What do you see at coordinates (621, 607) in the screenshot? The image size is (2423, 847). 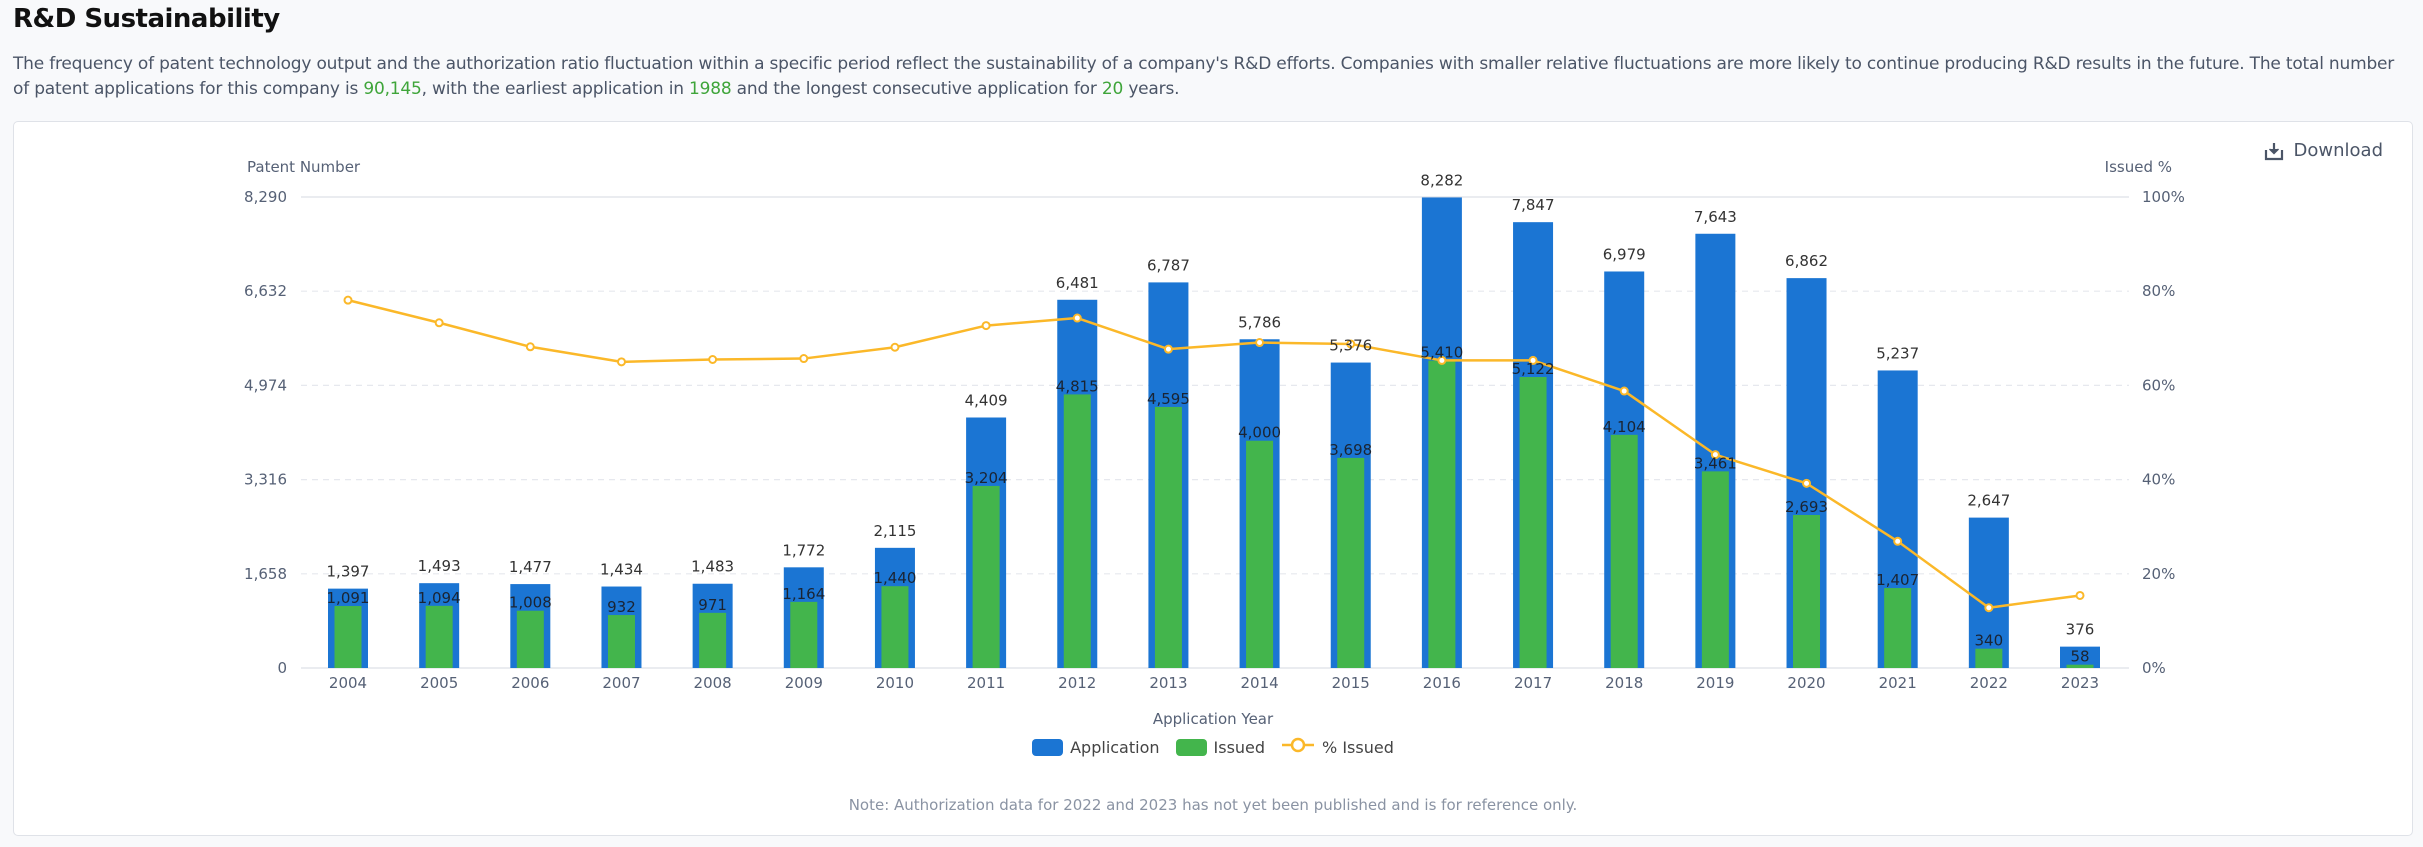 I see `data-label-issued: 932` at bounding box center [621, 607].